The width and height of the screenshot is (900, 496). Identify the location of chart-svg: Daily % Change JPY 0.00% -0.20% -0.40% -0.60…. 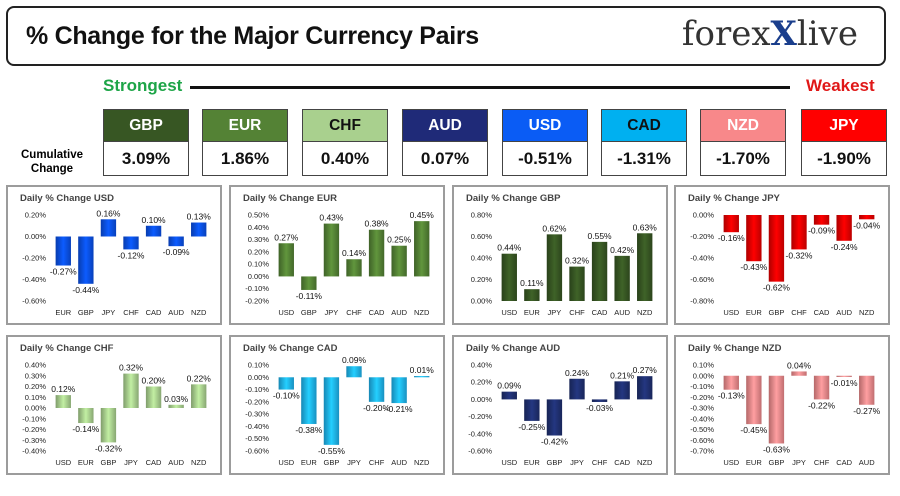
(784, 255).